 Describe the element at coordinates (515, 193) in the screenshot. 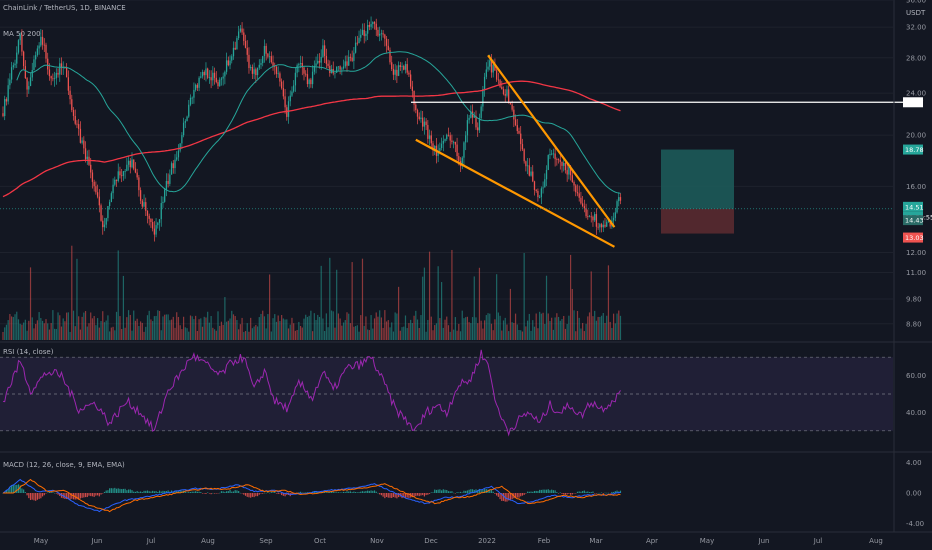

I see `wedge-lower-trendline` at that location.